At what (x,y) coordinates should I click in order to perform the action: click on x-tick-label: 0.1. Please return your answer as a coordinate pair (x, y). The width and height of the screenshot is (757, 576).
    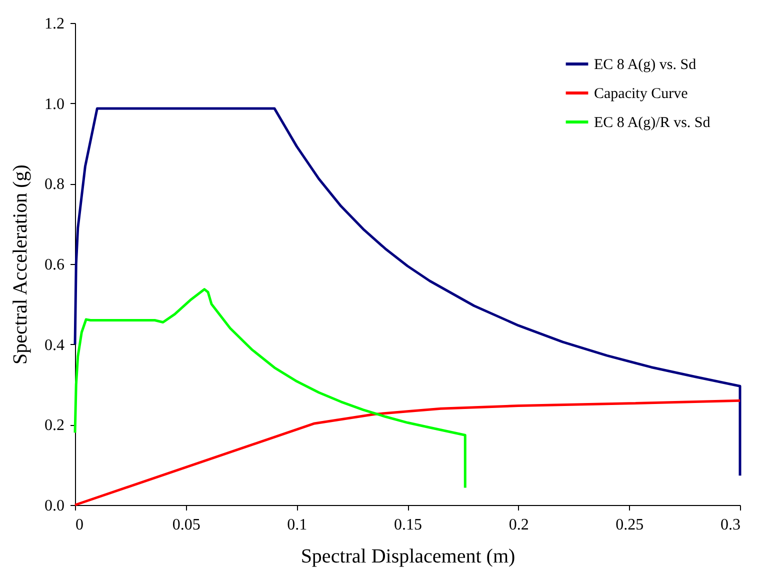
    Looking at the image, I should click on (297, 525).